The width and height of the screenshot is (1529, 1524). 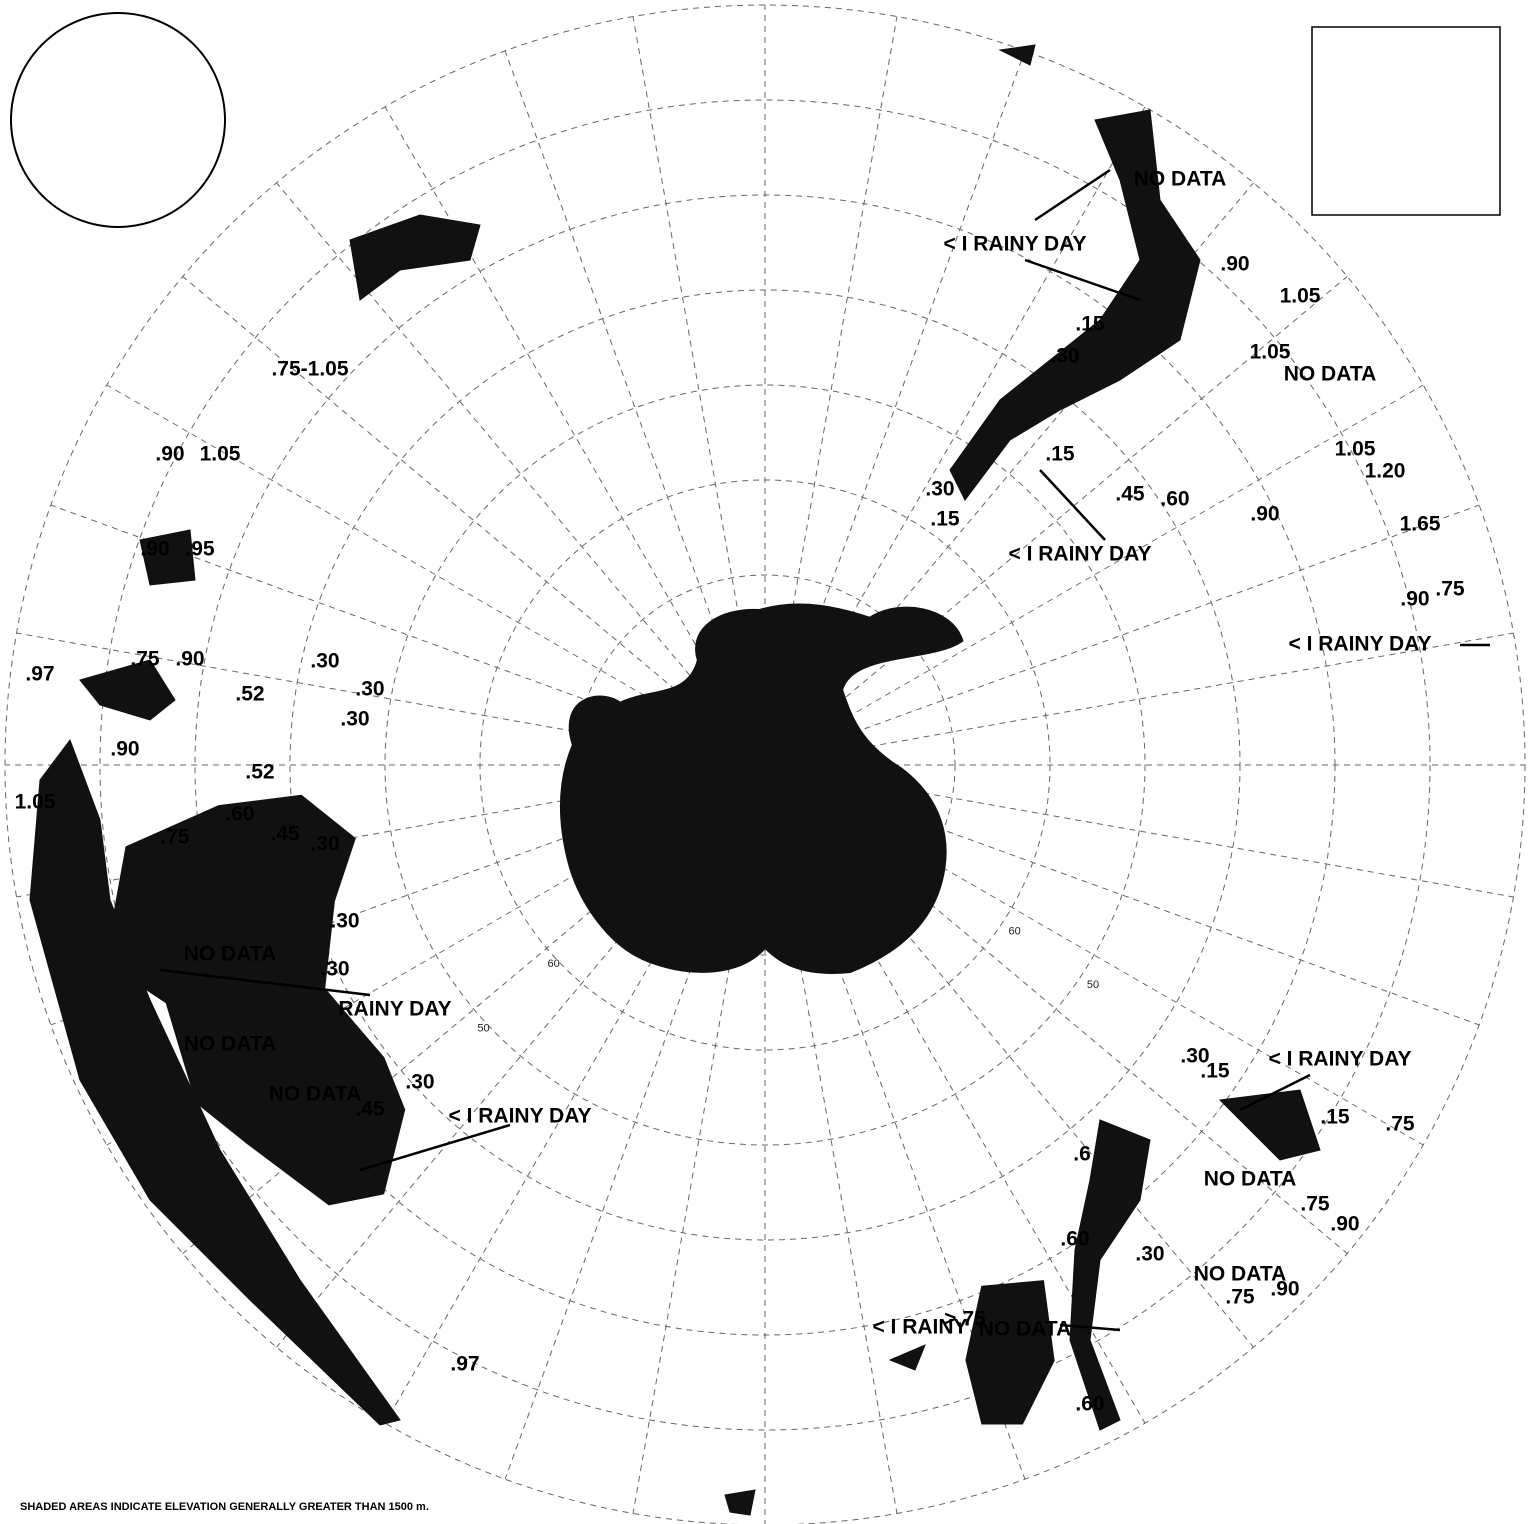 What do you see at coordinates (309, 369) in the screenshot?
I see `map-label: .75-1.05` at bounding box center [309, 369].